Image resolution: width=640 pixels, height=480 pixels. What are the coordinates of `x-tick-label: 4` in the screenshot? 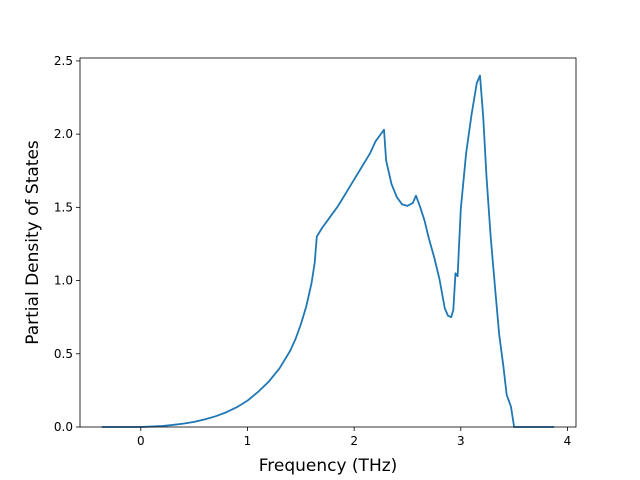 It's located at (568, 441).